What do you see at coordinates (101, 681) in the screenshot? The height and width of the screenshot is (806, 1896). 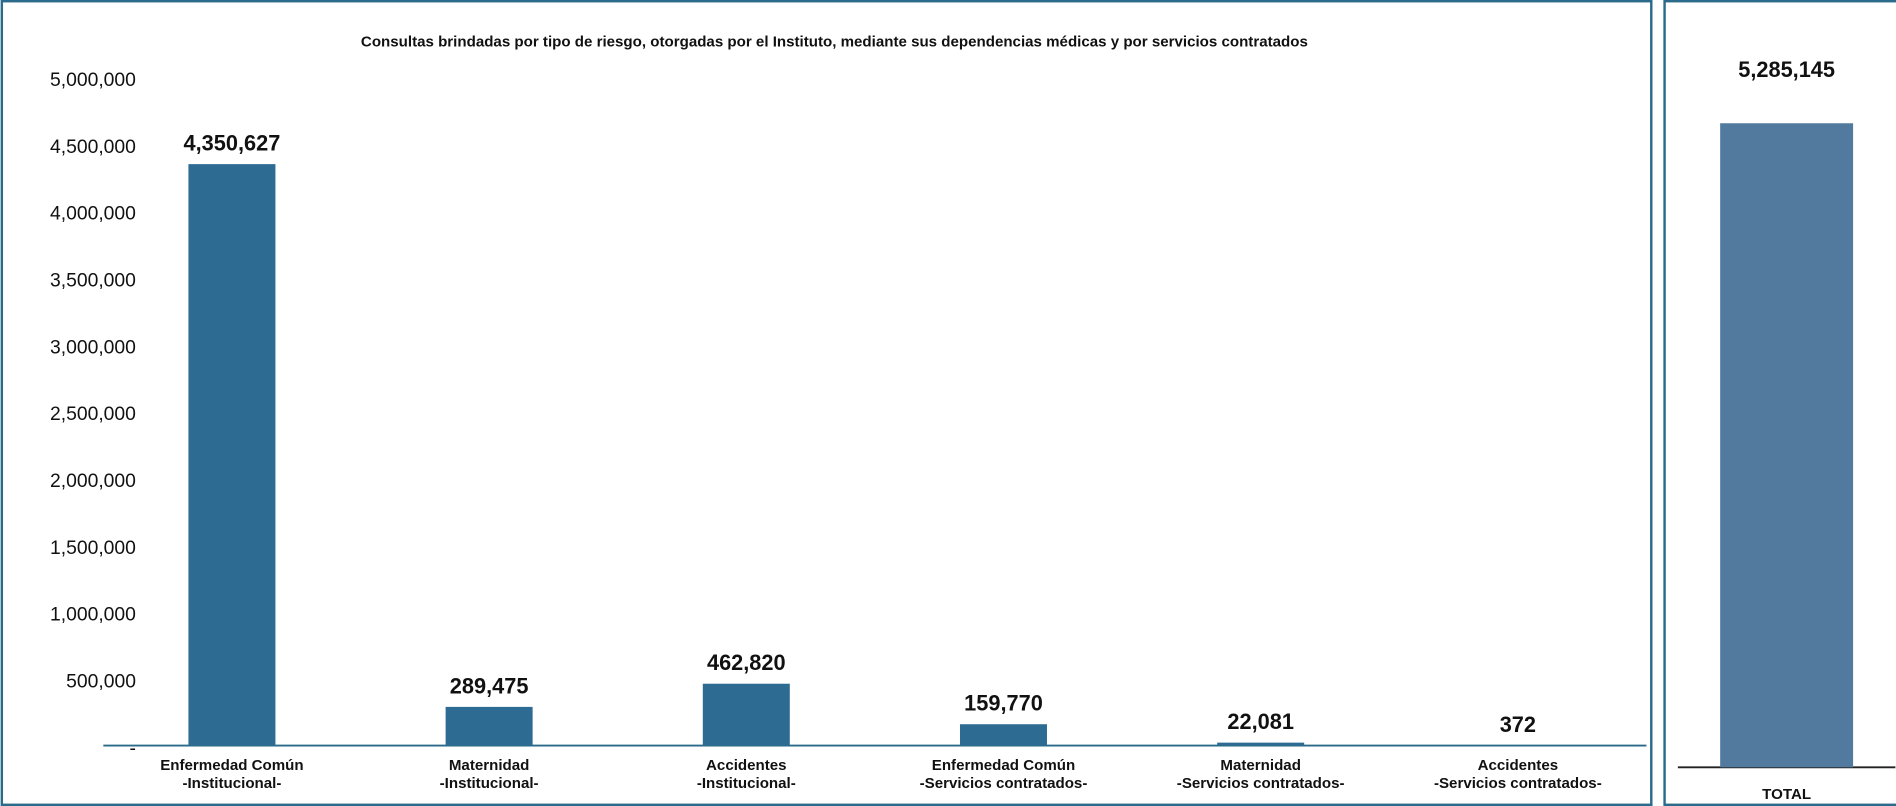 I see `y-tick-label: 500,000` at bounding box center [101, 681].